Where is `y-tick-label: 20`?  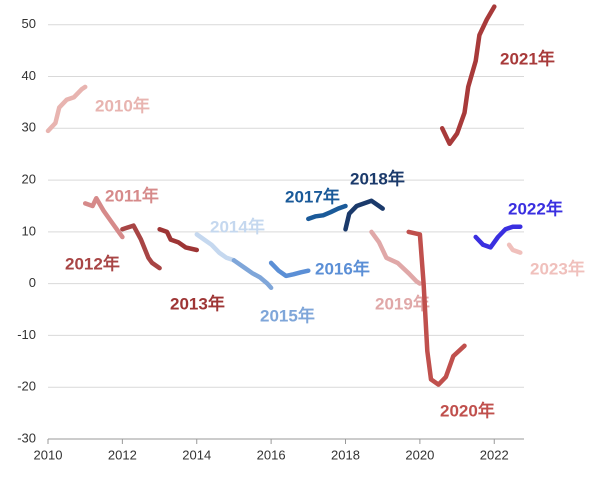 y-tick-label: 20 is located at coordinates (29, 179).